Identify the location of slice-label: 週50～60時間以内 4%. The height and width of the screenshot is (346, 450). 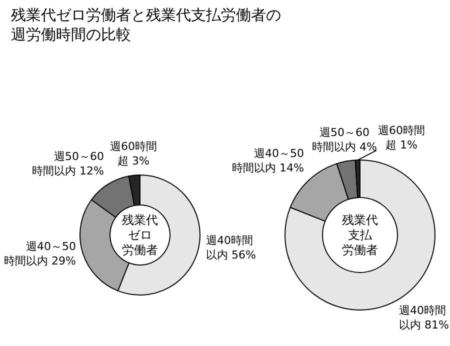
(344, 140).